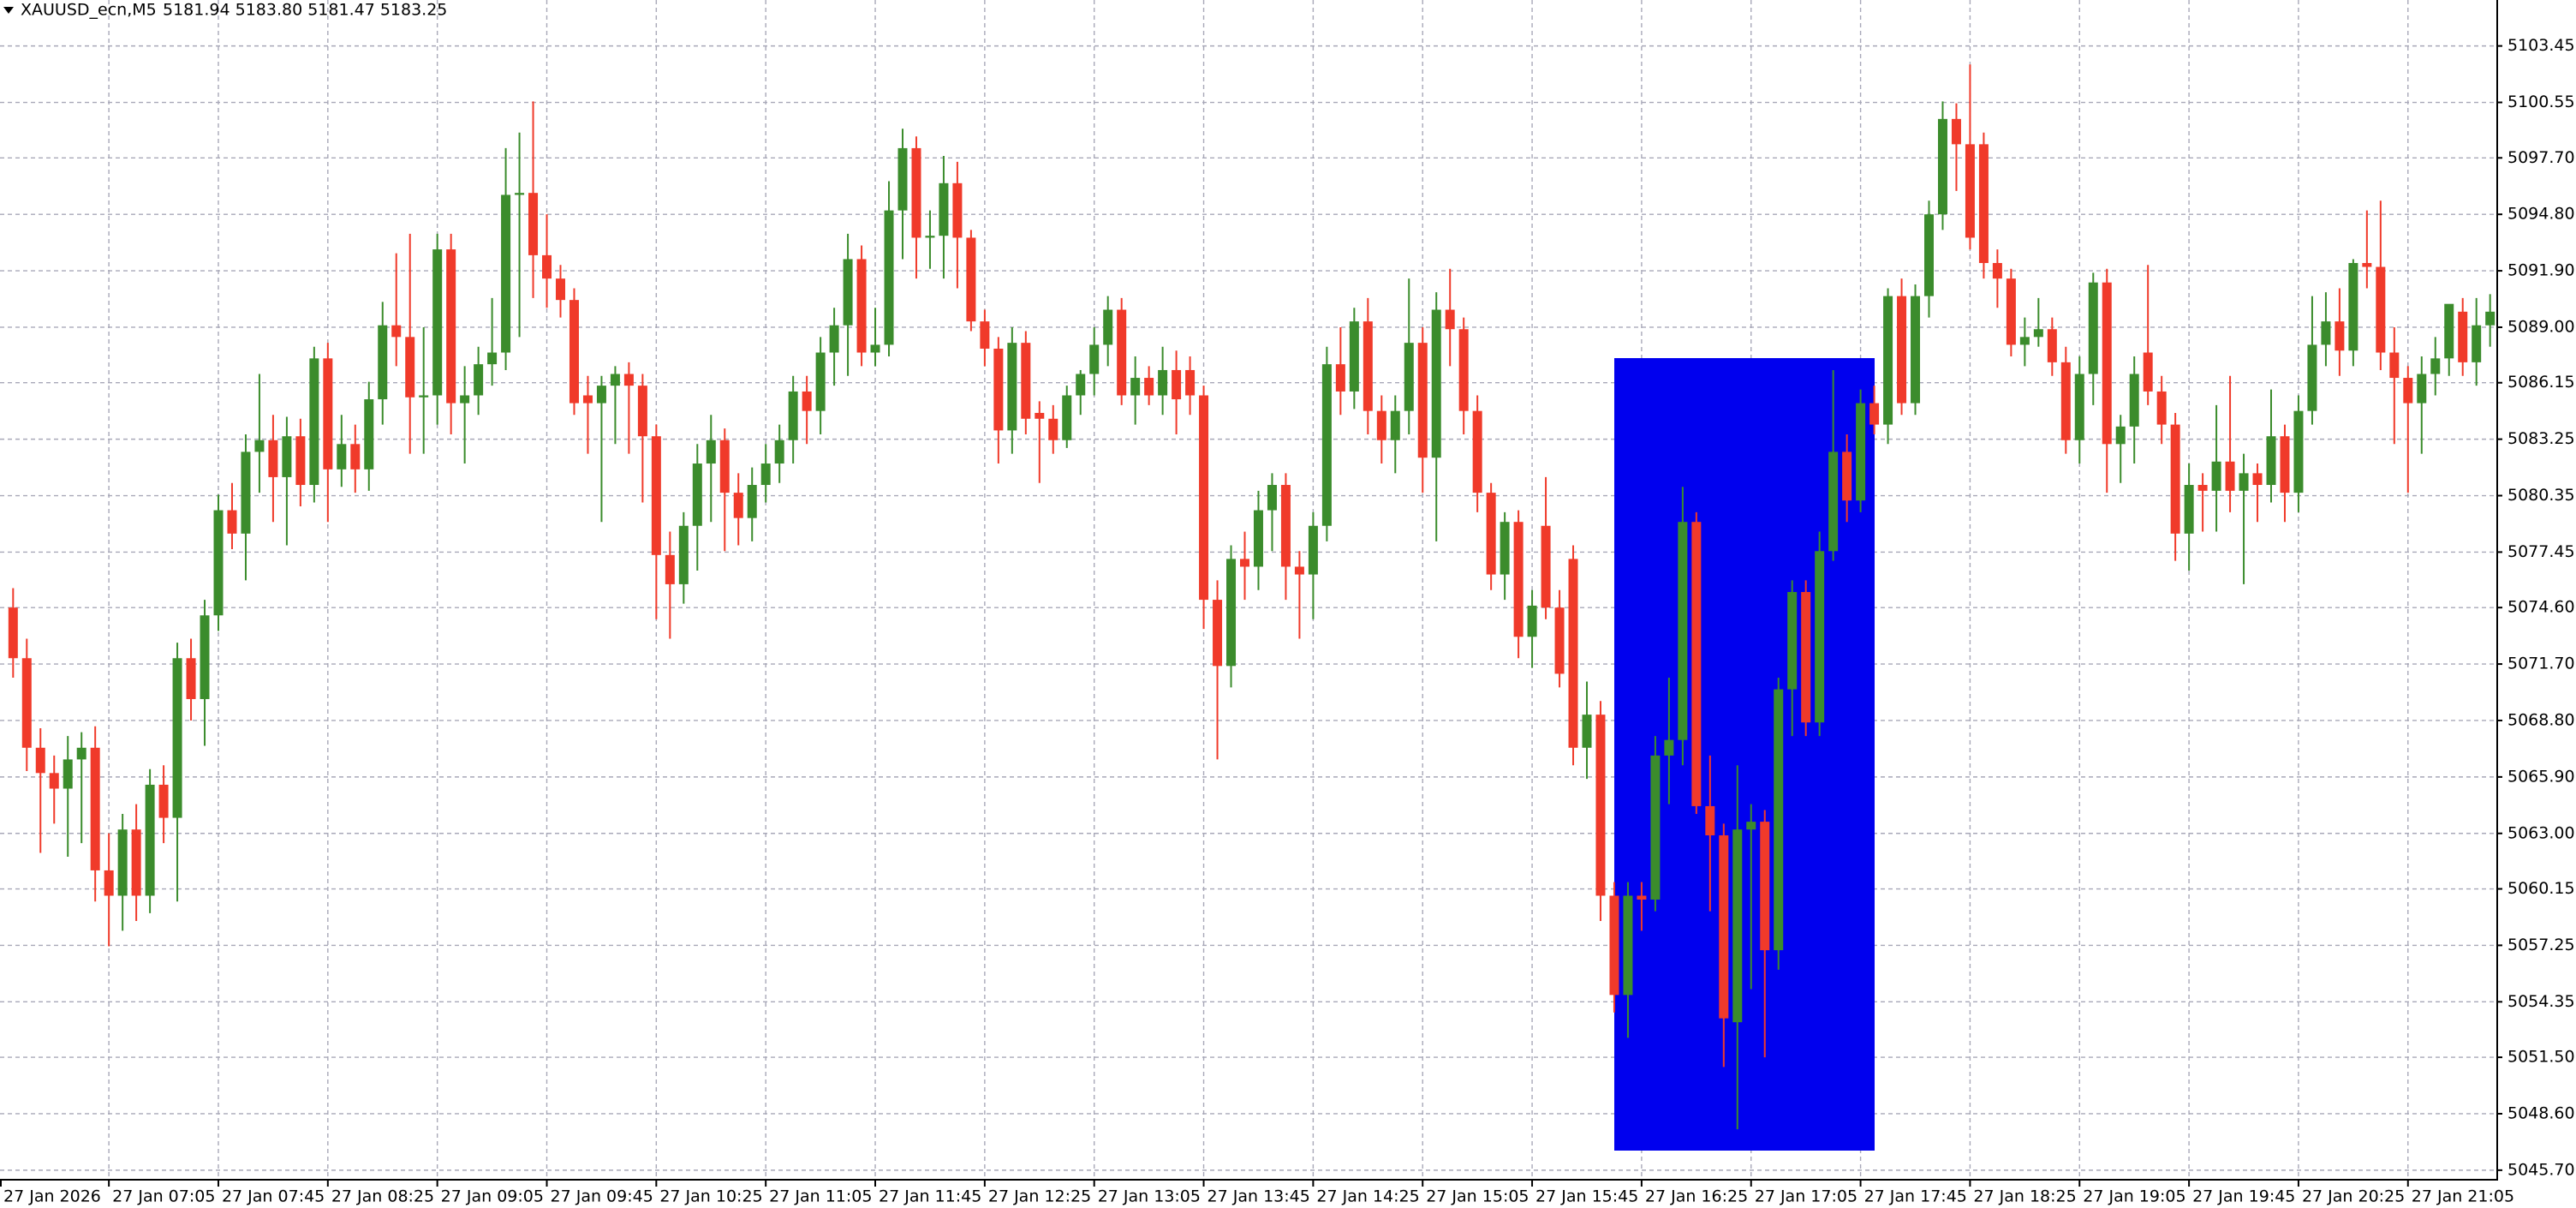 The height and width of the screenshot is (1208, 2576). I want to click on symbol-name: XAUUSD_ecn,M5, so click(89, 10).